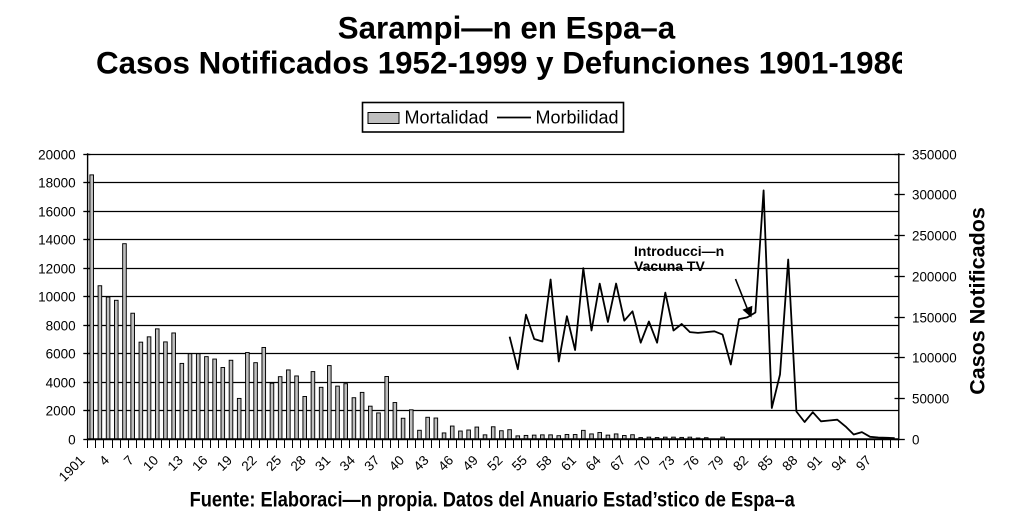 This screenshot has height=531, width=1024. What do you see at coordinates (61, 410) in the screenshot?
I see `svg-text: 2000` at bounding box center [61, 410].